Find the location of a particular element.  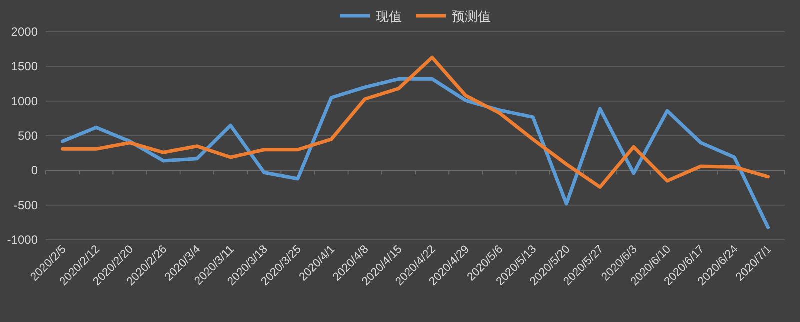

y-tick-label: -1000 is located at coordinates (22, 240).